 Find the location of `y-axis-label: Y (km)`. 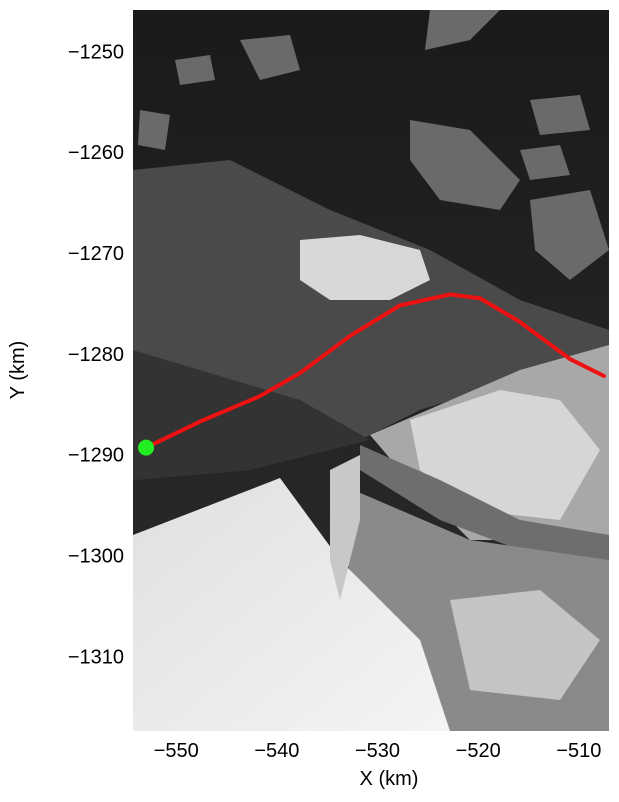

y-axis-label: Y (km) is located at coordinates (18, 370).